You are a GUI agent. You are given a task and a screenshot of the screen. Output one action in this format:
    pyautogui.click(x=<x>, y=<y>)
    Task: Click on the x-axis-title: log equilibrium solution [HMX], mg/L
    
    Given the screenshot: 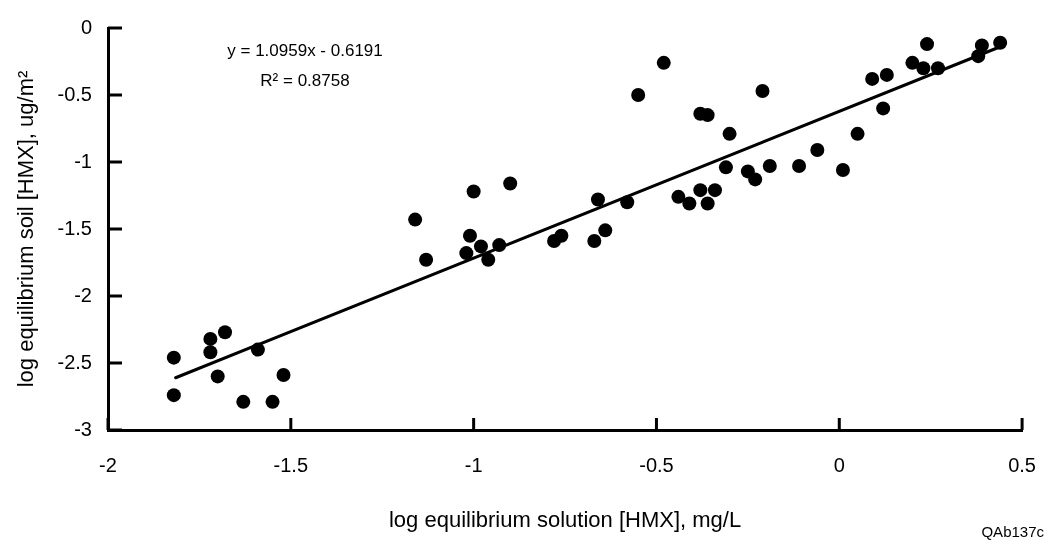 What is the action you would take?
    pyautogui.click(x=565, y=519)
    